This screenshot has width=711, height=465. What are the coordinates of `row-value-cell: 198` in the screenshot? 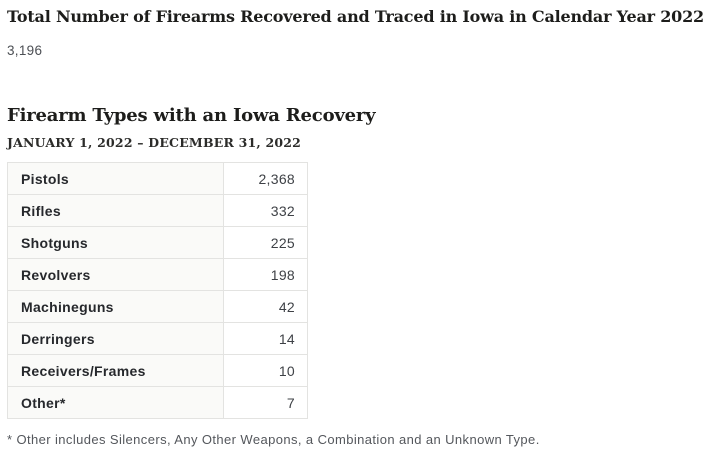 It's located at (265, 274).